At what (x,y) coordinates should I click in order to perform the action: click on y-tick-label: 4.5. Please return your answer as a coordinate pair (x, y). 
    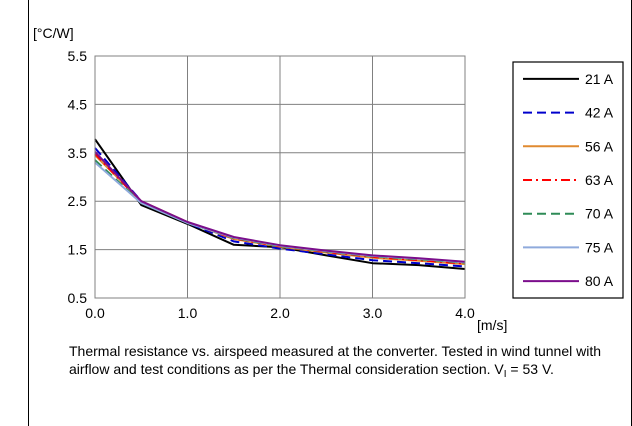
    Looking at the image, I should click on (78, 104).